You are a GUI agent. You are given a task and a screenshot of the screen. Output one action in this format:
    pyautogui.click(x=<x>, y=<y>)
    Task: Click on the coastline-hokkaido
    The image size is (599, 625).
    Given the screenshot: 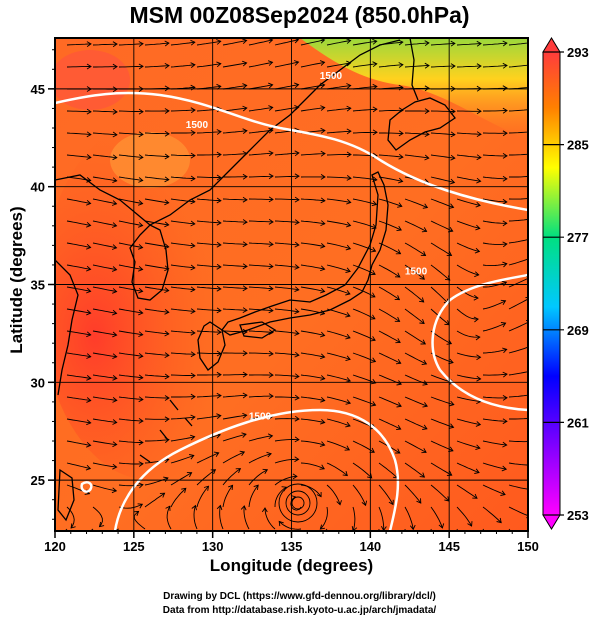 What is the action you would take?
    pyautogui.click(x=421, y=124)
    